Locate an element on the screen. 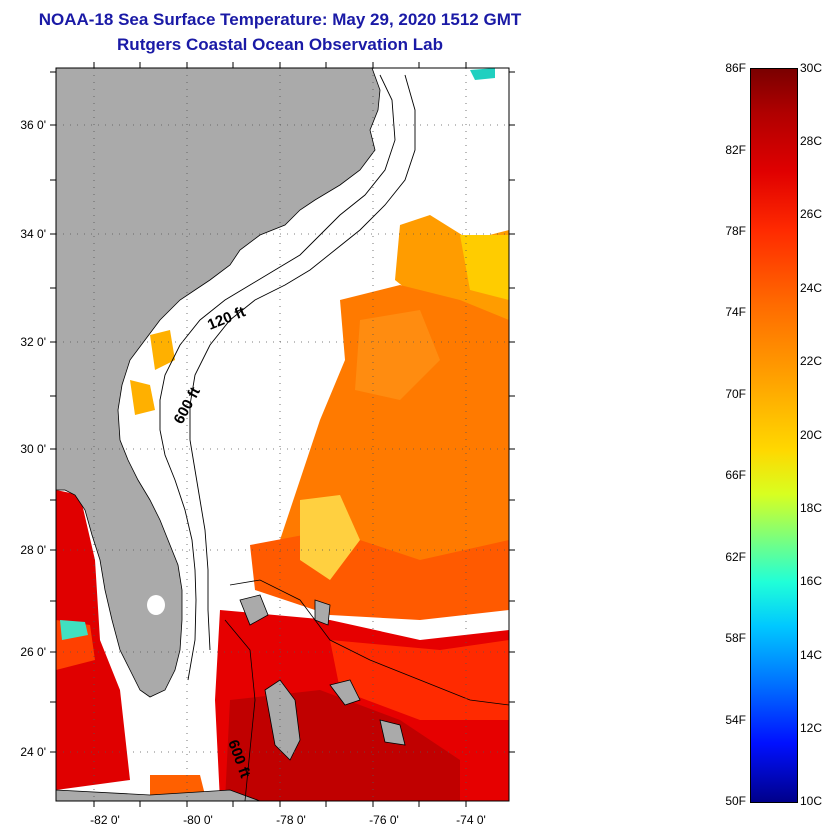 This screenshot has height=832, width=833. lat-label-26: 26 0' is located at coordinates (33, 652).